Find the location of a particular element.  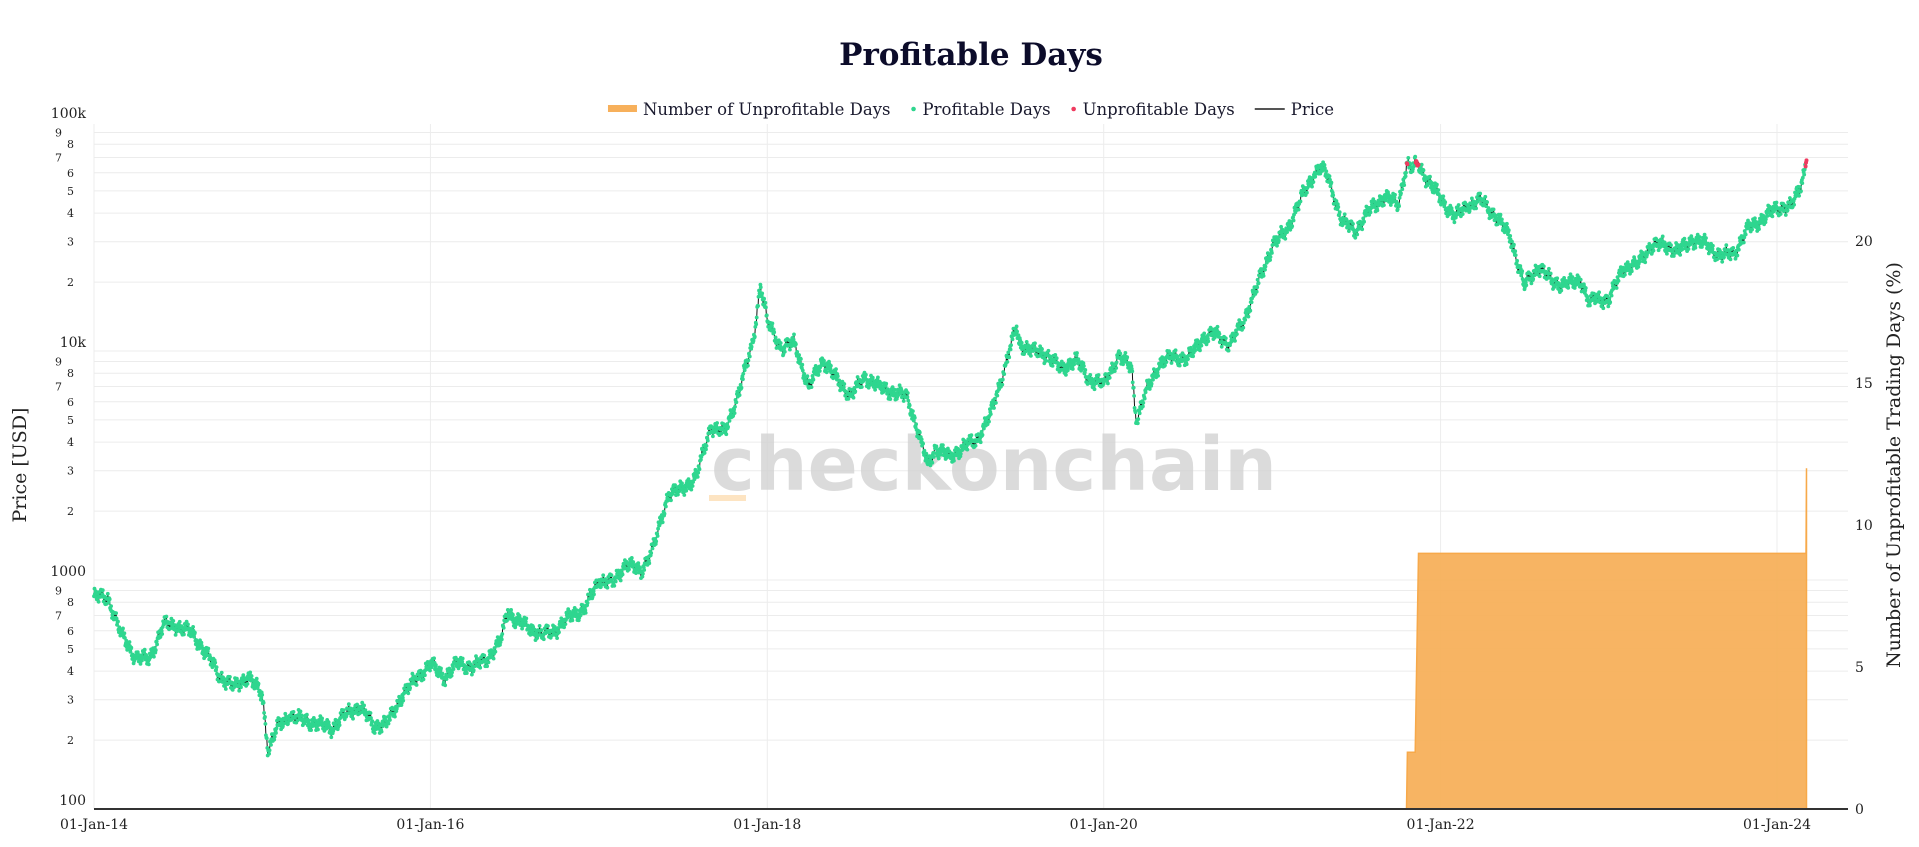

y-minor-tick-label: 8 is located at coordinates (70, 144).